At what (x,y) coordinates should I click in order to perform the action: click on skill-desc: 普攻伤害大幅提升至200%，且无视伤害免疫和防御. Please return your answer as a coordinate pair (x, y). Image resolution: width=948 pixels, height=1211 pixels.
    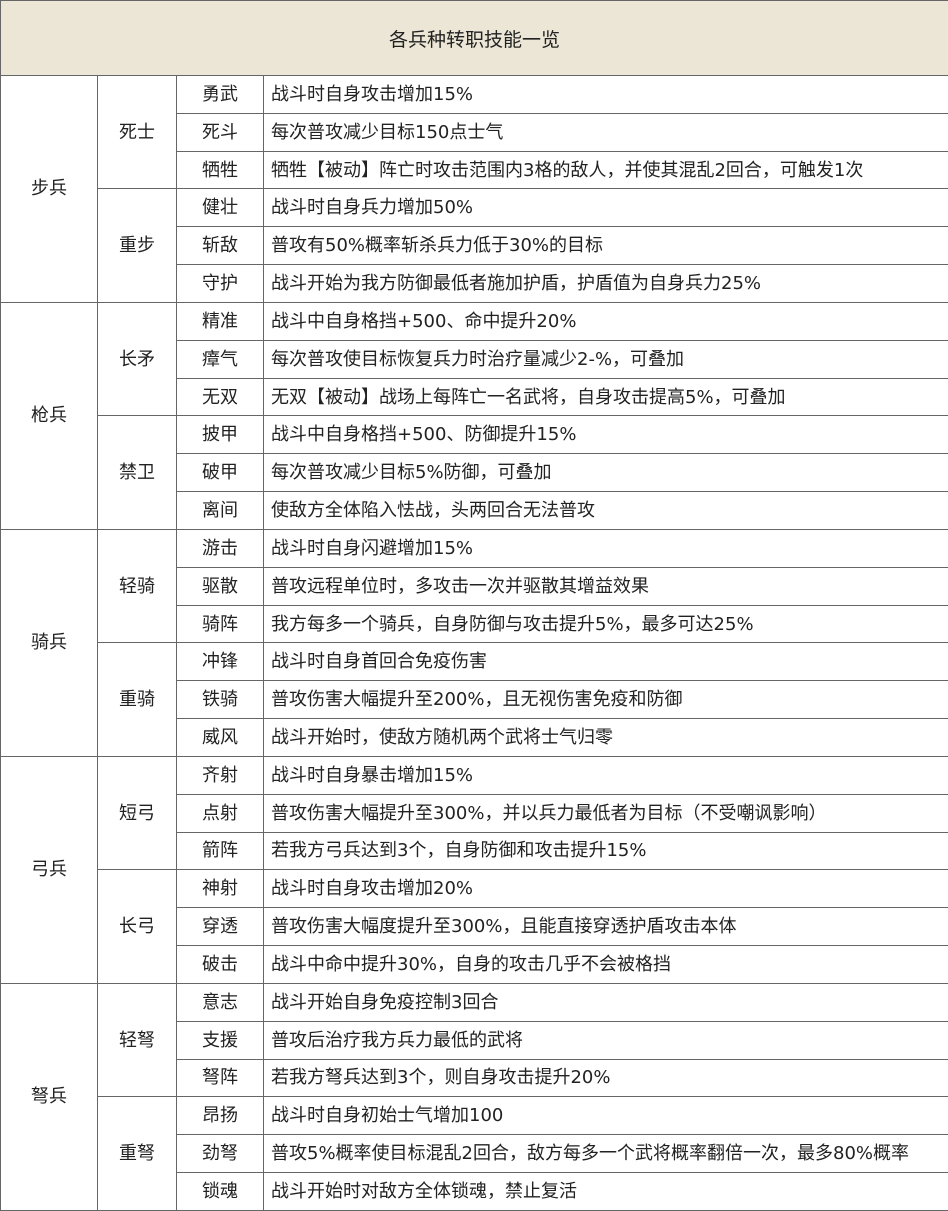
    Looking at the image, I should click on (605, 700).